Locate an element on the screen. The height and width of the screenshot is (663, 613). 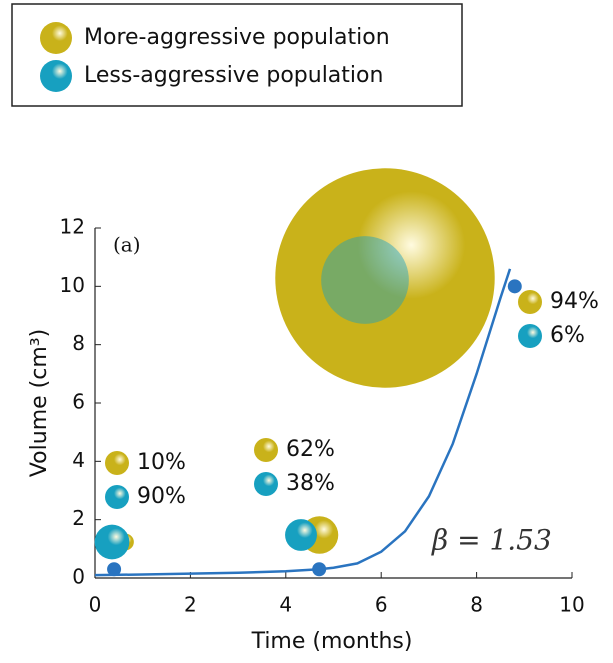
x-tick-label: 8 is located at coordinates (476, 605).